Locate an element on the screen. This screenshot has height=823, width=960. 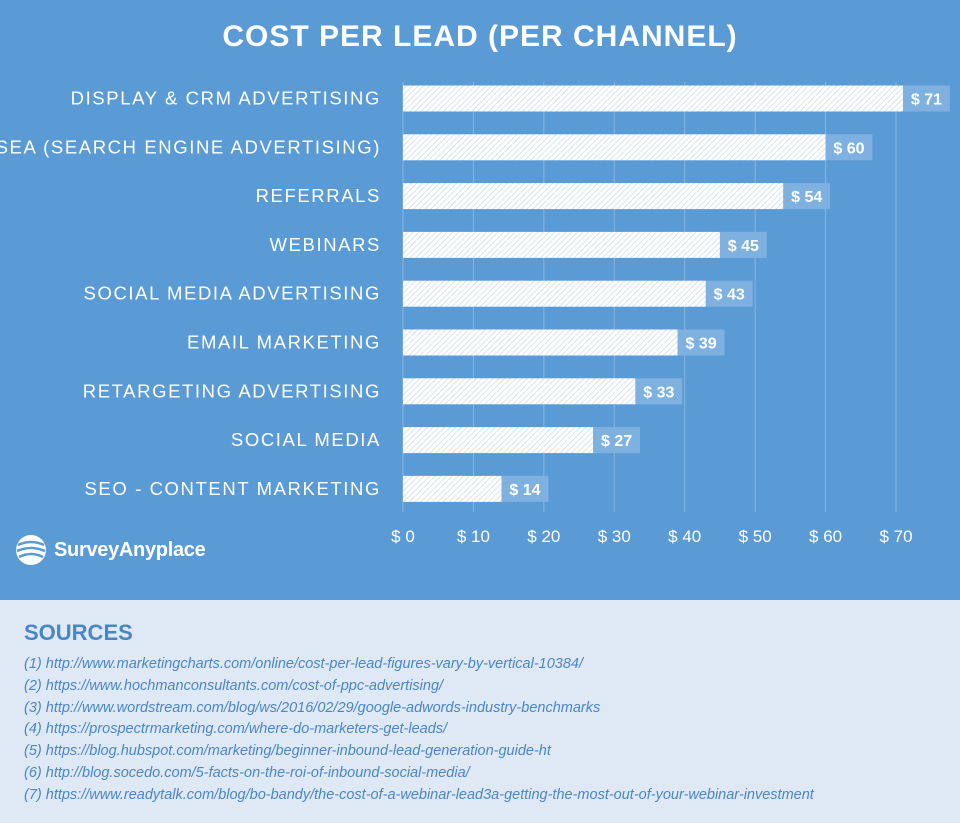
category-label: REFERRALS is located at coordinates (318, 195).